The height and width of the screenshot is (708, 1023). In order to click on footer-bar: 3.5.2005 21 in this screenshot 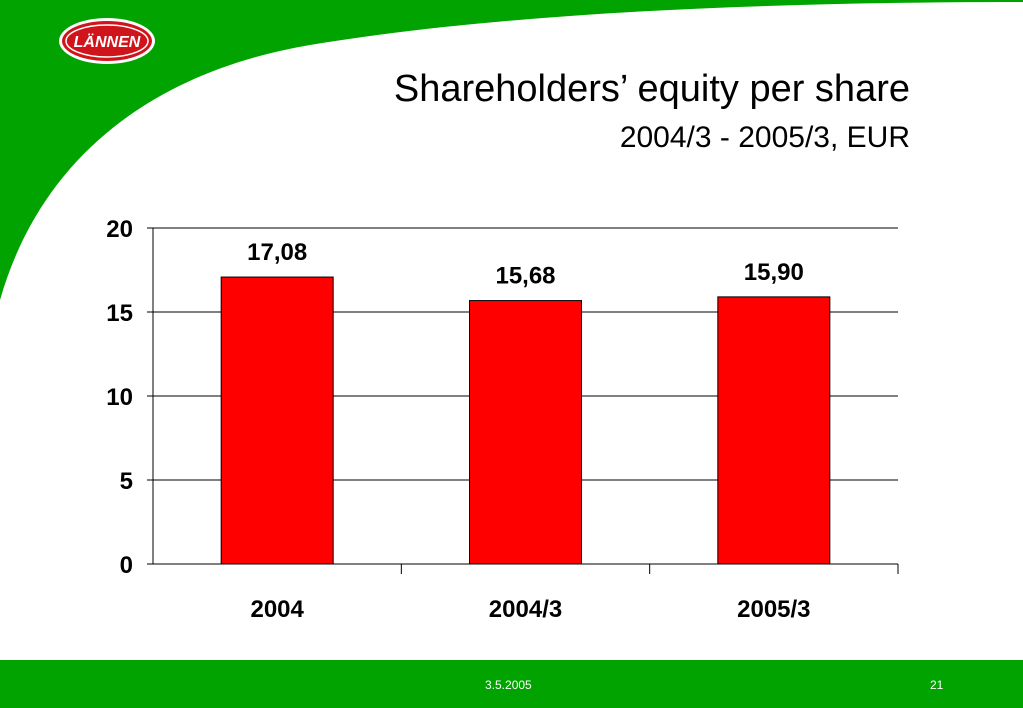, I will do `click(511, 684)`.